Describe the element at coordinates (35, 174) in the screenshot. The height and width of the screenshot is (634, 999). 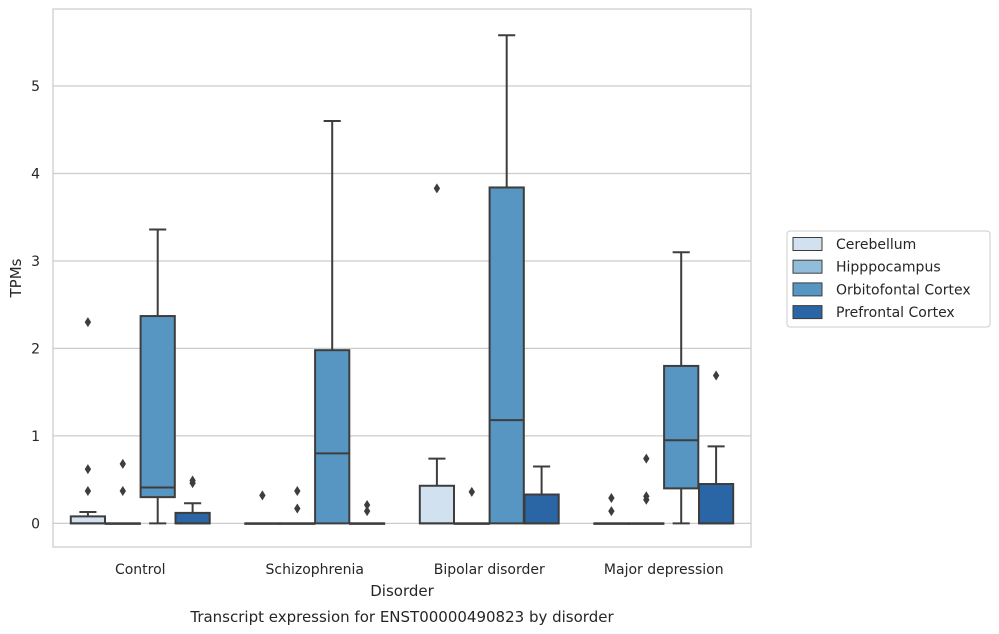
I see `y-tick-label: 4` at that location.